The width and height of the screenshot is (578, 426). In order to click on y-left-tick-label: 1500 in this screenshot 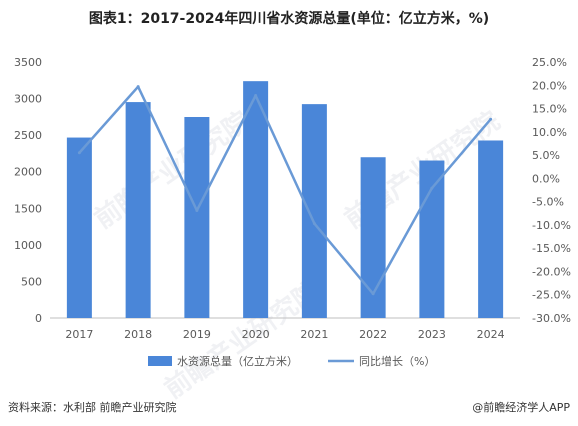, I will do `click(28, 208)`.